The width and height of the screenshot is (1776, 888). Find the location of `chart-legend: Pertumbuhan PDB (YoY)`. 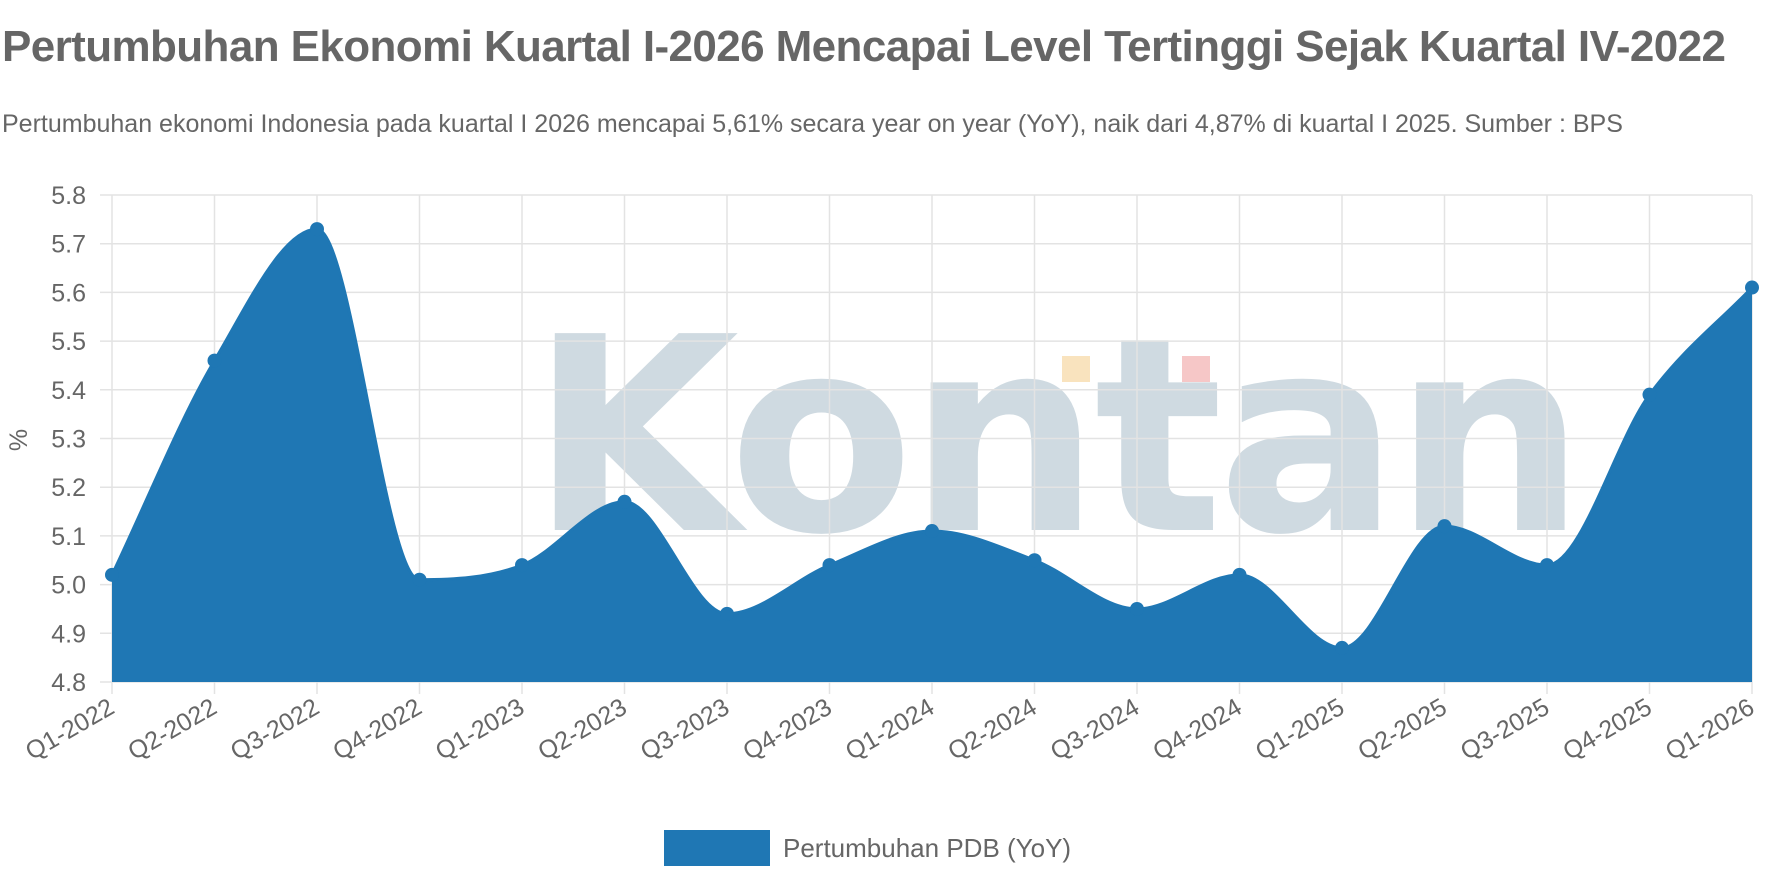

chart-legend: Pertumbuhan PDB (YoY) is located at coordinates (867, 848).